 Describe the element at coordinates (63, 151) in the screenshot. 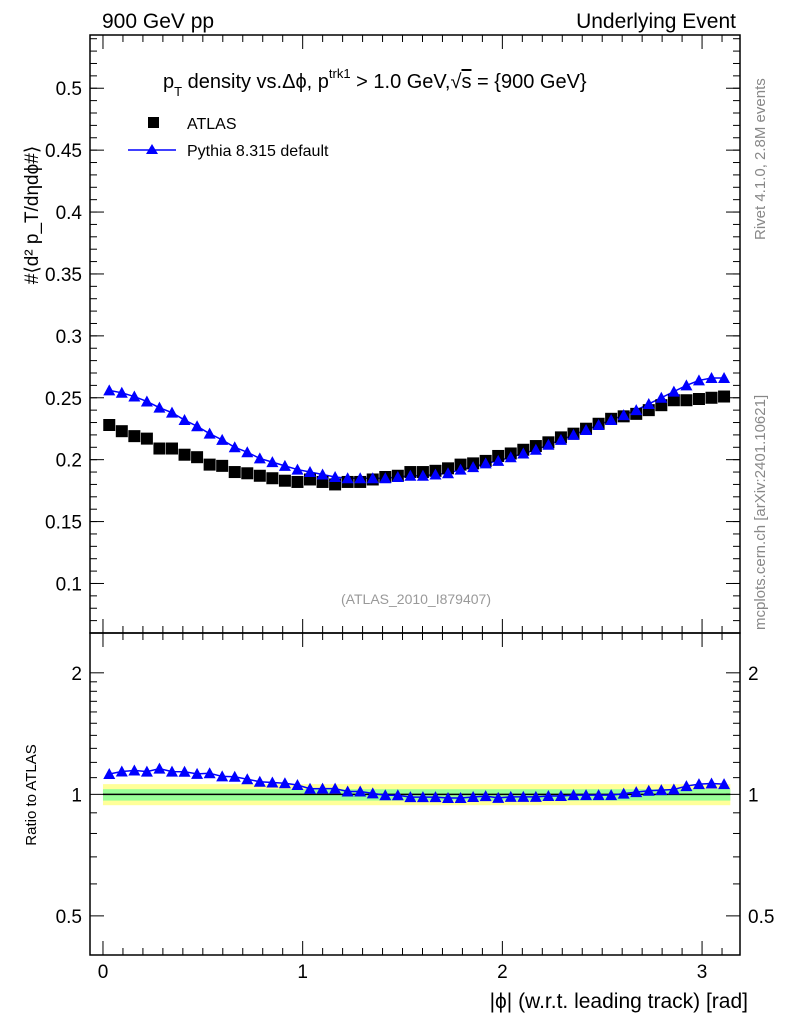

I see `y-tick-label: 0.45` at that location.